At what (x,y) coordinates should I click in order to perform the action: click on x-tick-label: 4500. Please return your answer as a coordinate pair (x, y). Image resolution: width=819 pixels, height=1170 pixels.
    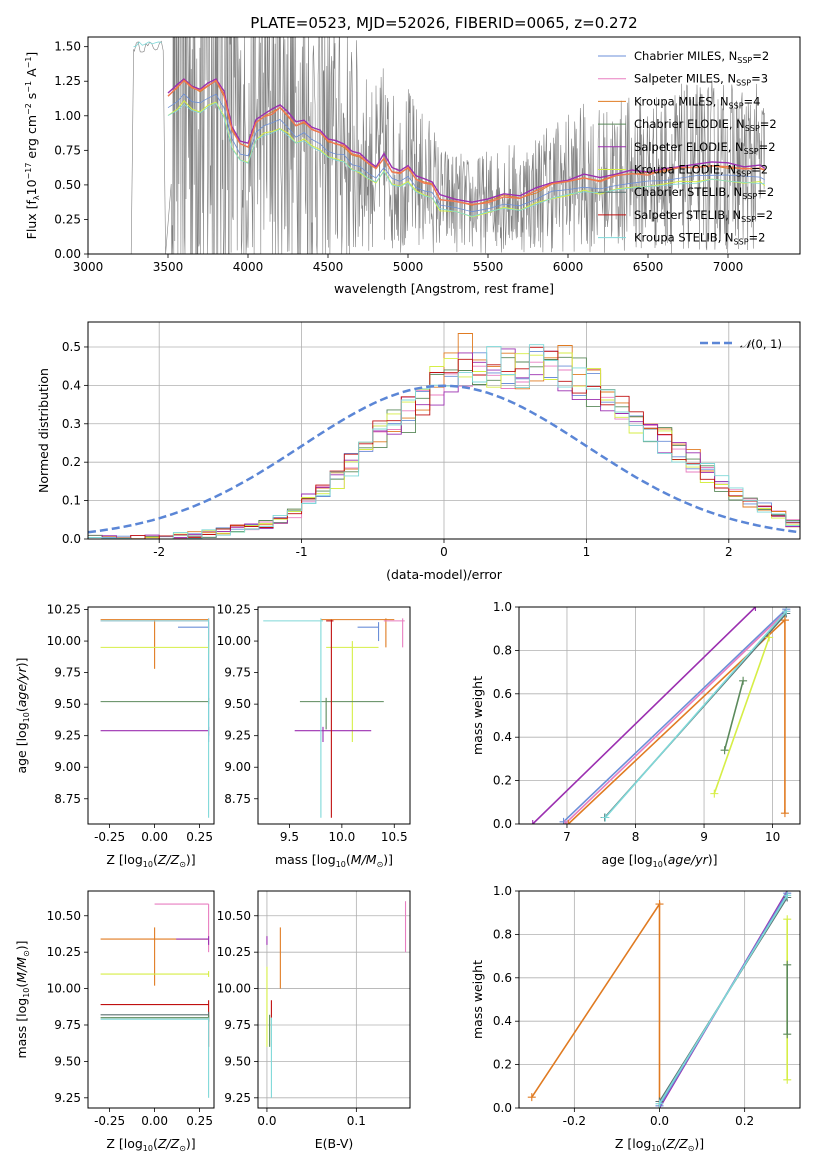
    Looking at the image, I should click on (328, 267).